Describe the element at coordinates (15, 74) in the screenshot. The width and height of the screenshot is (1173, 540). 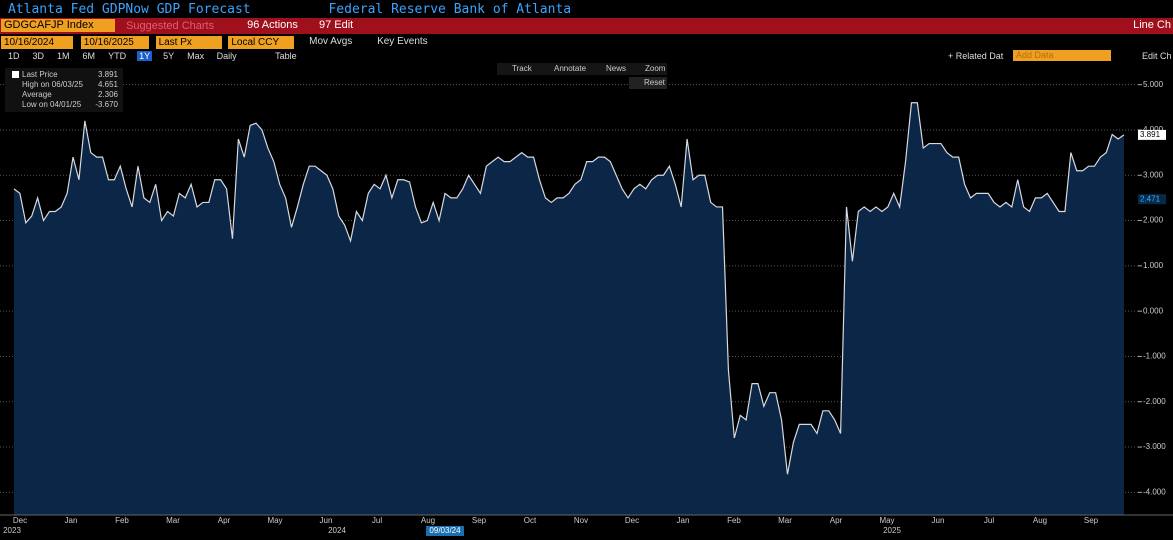
I see `legend-swatch` at that location.